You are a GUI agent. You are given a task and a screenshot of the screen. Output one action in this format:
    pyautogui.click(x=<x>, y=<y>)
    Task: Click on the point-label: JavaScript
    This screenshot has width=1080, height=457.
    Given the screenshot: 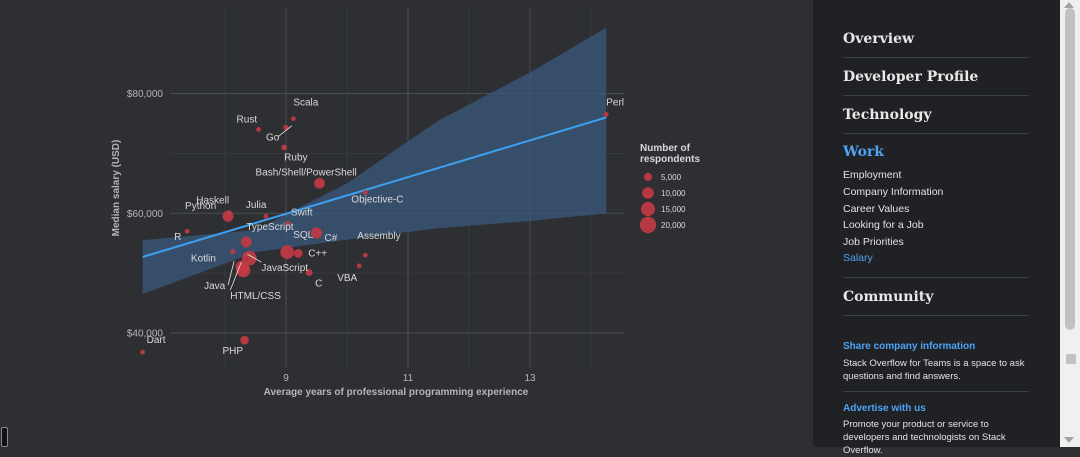 What is the action you would take?
    pyautogui.click(x=284, y=268)
    